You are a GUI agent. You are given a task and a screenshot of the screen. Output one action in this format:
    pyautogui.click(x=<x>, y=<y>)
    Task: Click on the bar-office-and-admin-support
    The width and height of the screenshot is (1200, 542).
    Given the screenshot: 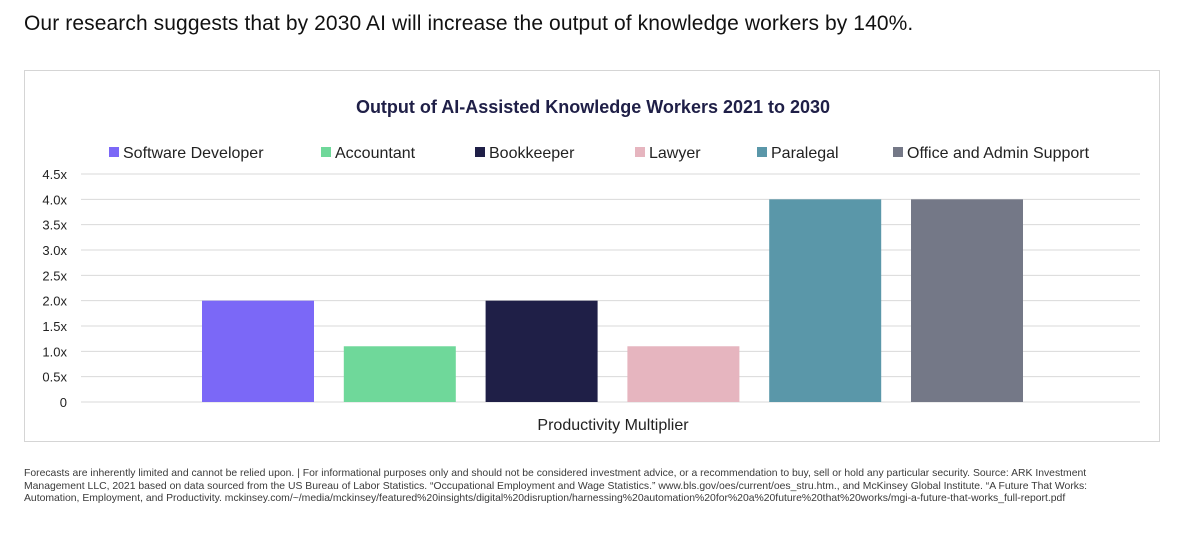 What is the action you would take?
    pyautogui.click(x=967, y=300)
    